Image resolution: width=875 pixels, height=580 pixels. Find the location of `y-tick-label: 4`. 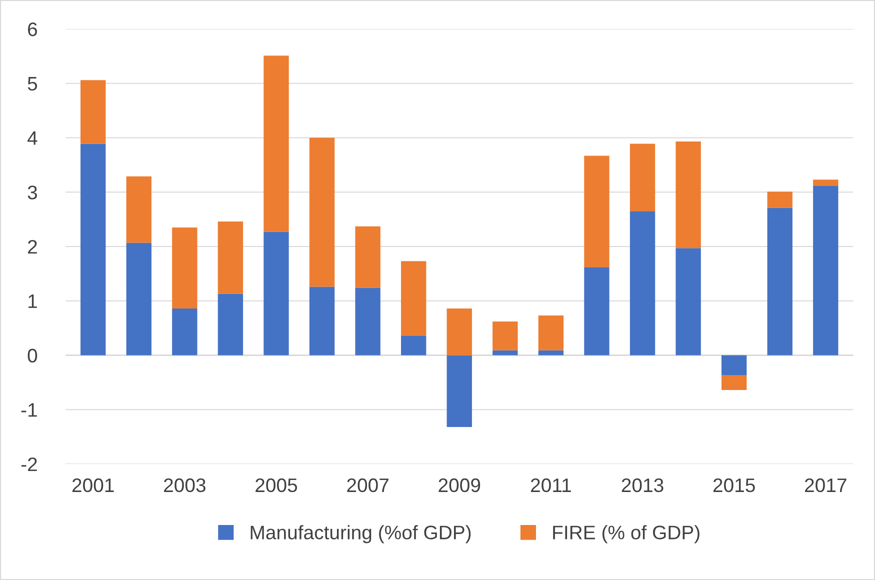

y-tick-label: 4 is located at coordinates (32, 138).